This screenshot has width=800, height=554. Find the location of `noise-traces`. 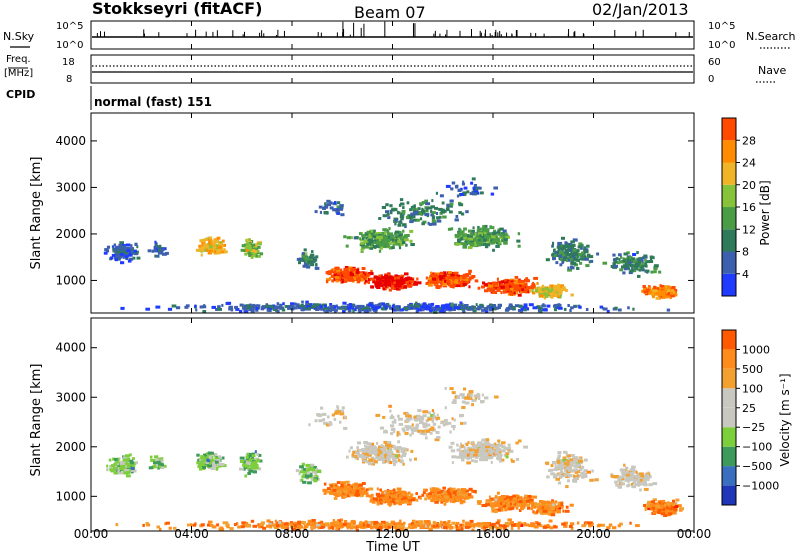

noise-traces is located at coordinates (392, 29).